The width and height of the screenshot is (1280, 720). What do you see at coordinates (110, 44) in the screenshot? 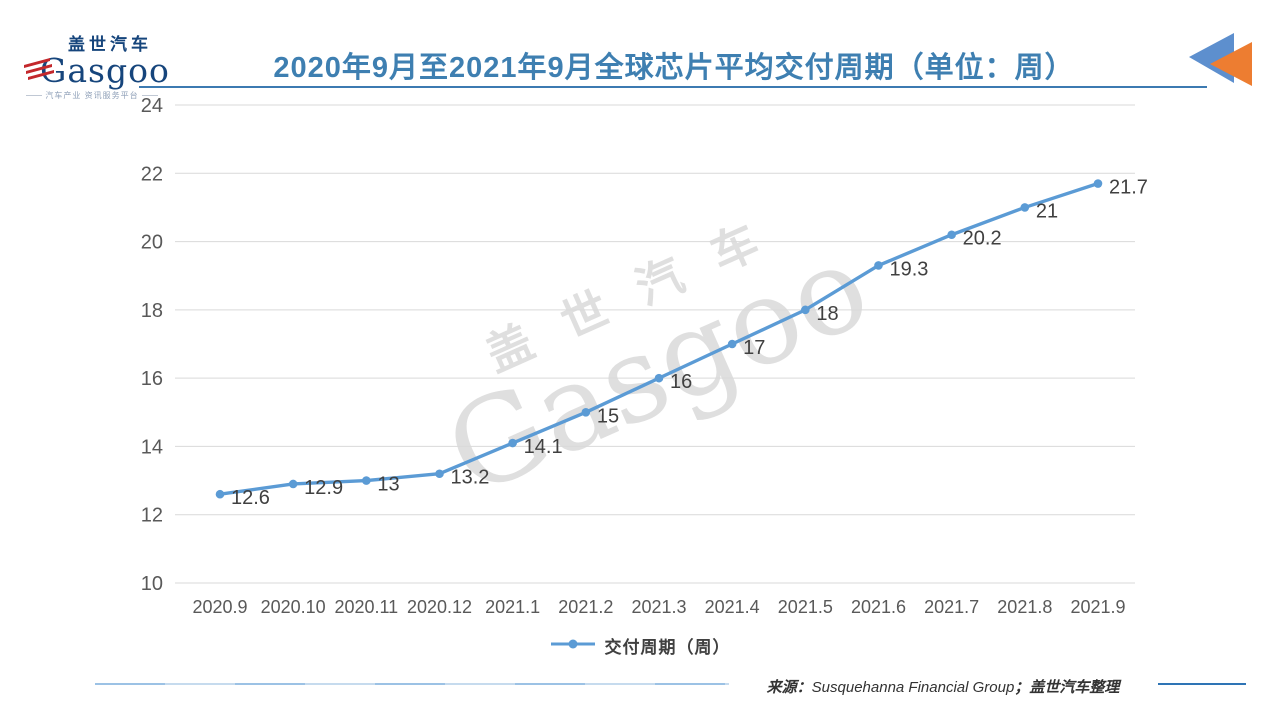
I see `logo-chinese-name: 盖世汽车` at bounding box center [110, 44].